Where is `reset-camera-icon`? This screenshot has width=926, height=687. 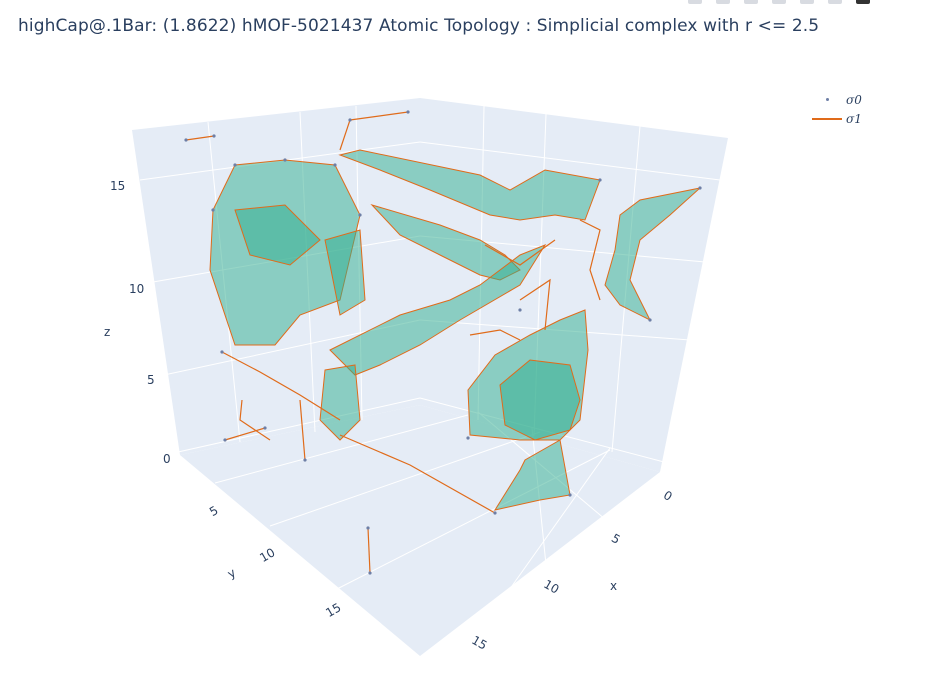
reset-camera-icon is located at coordinates (835, 2).